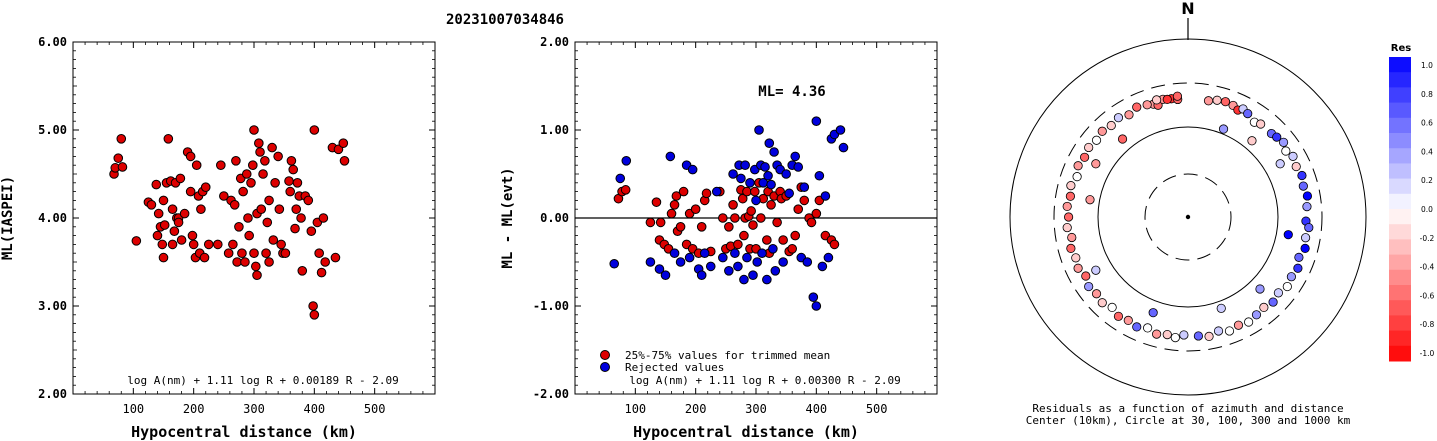 This screenshot has height=441, width=1437. I want to click on left-y-axis-label: ML(IASPEI), so click(8, 218).